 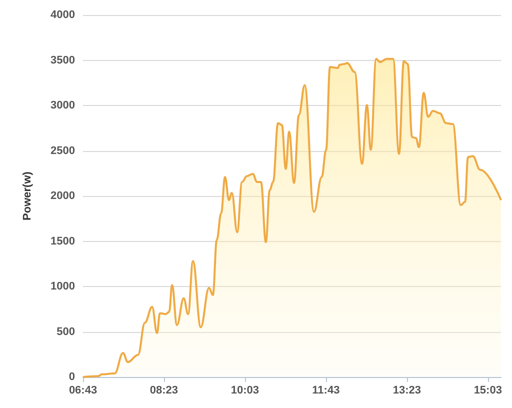 What do you see at coordinates (71, 377) in the screenshot?
I see `y-tick-label: 0` at bounding box center [71, 377].